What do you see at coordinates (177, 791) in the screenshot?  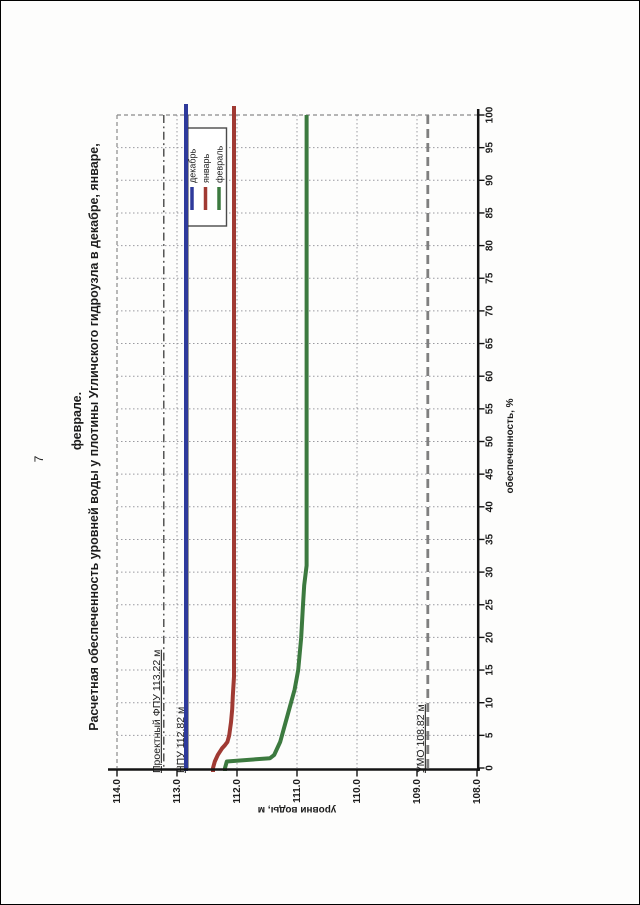 I see `level-tick-label: 113.0` at bounding box center [177, 791].